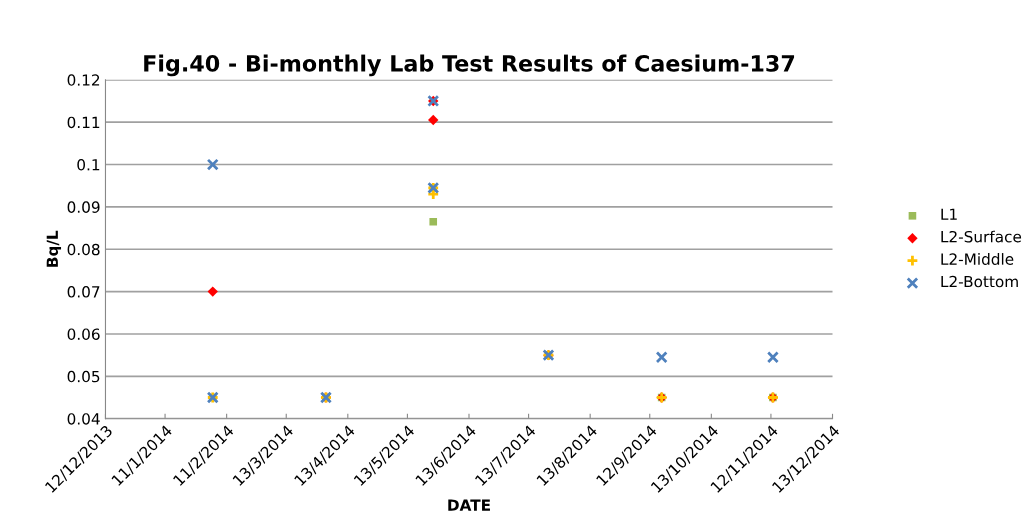  I want to click on y-tick-label: 0.05, so click(83, 376).